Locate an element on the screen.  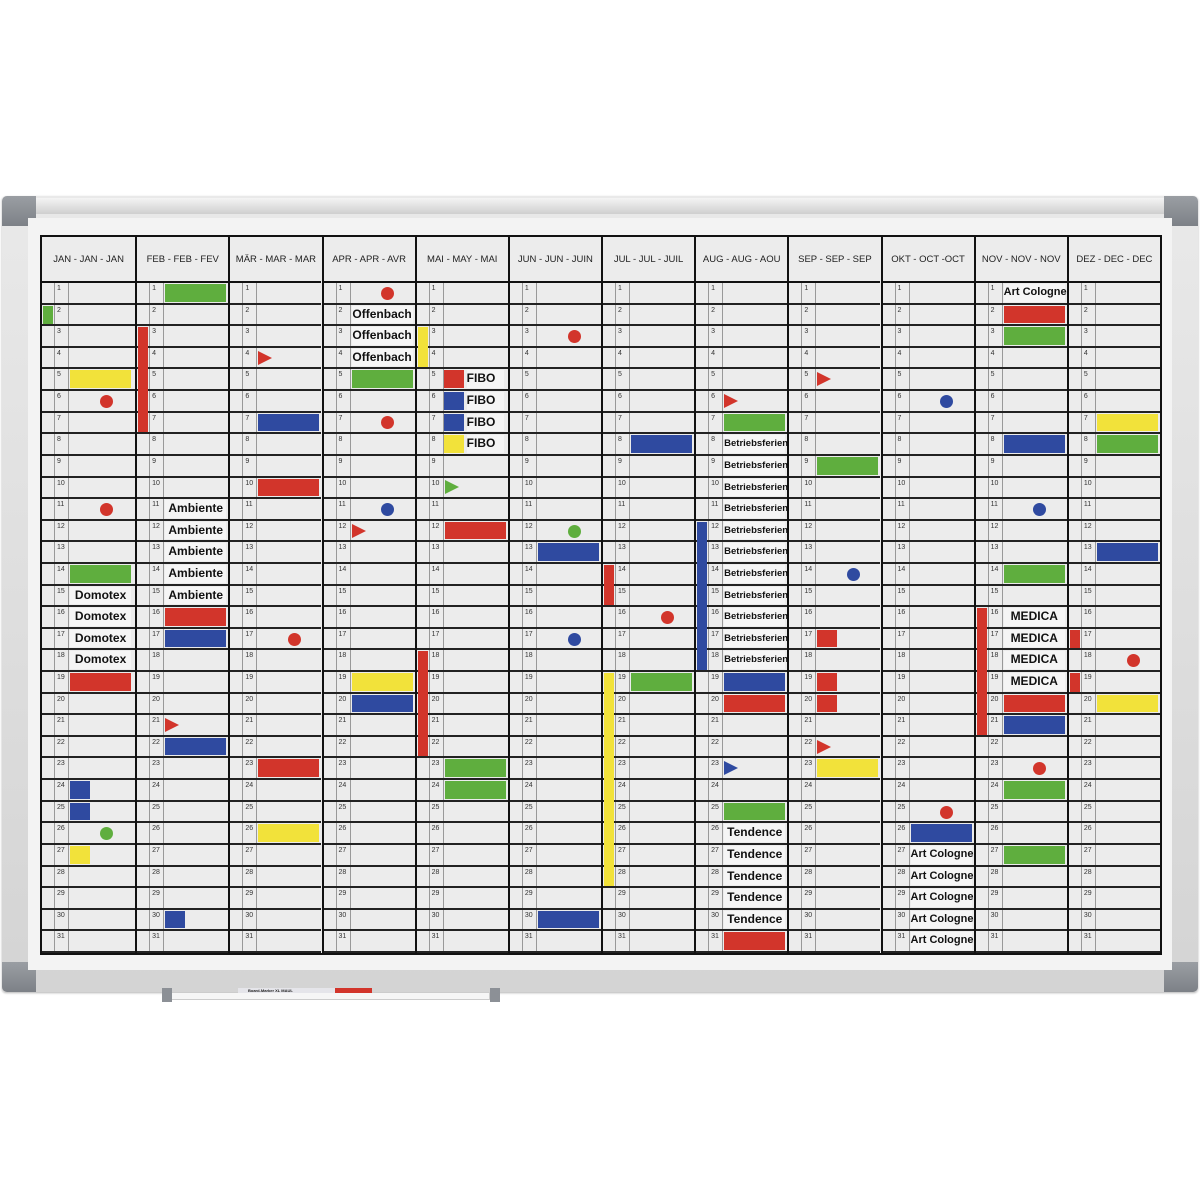
day-row: 5 is located at coordinates (183, 380).